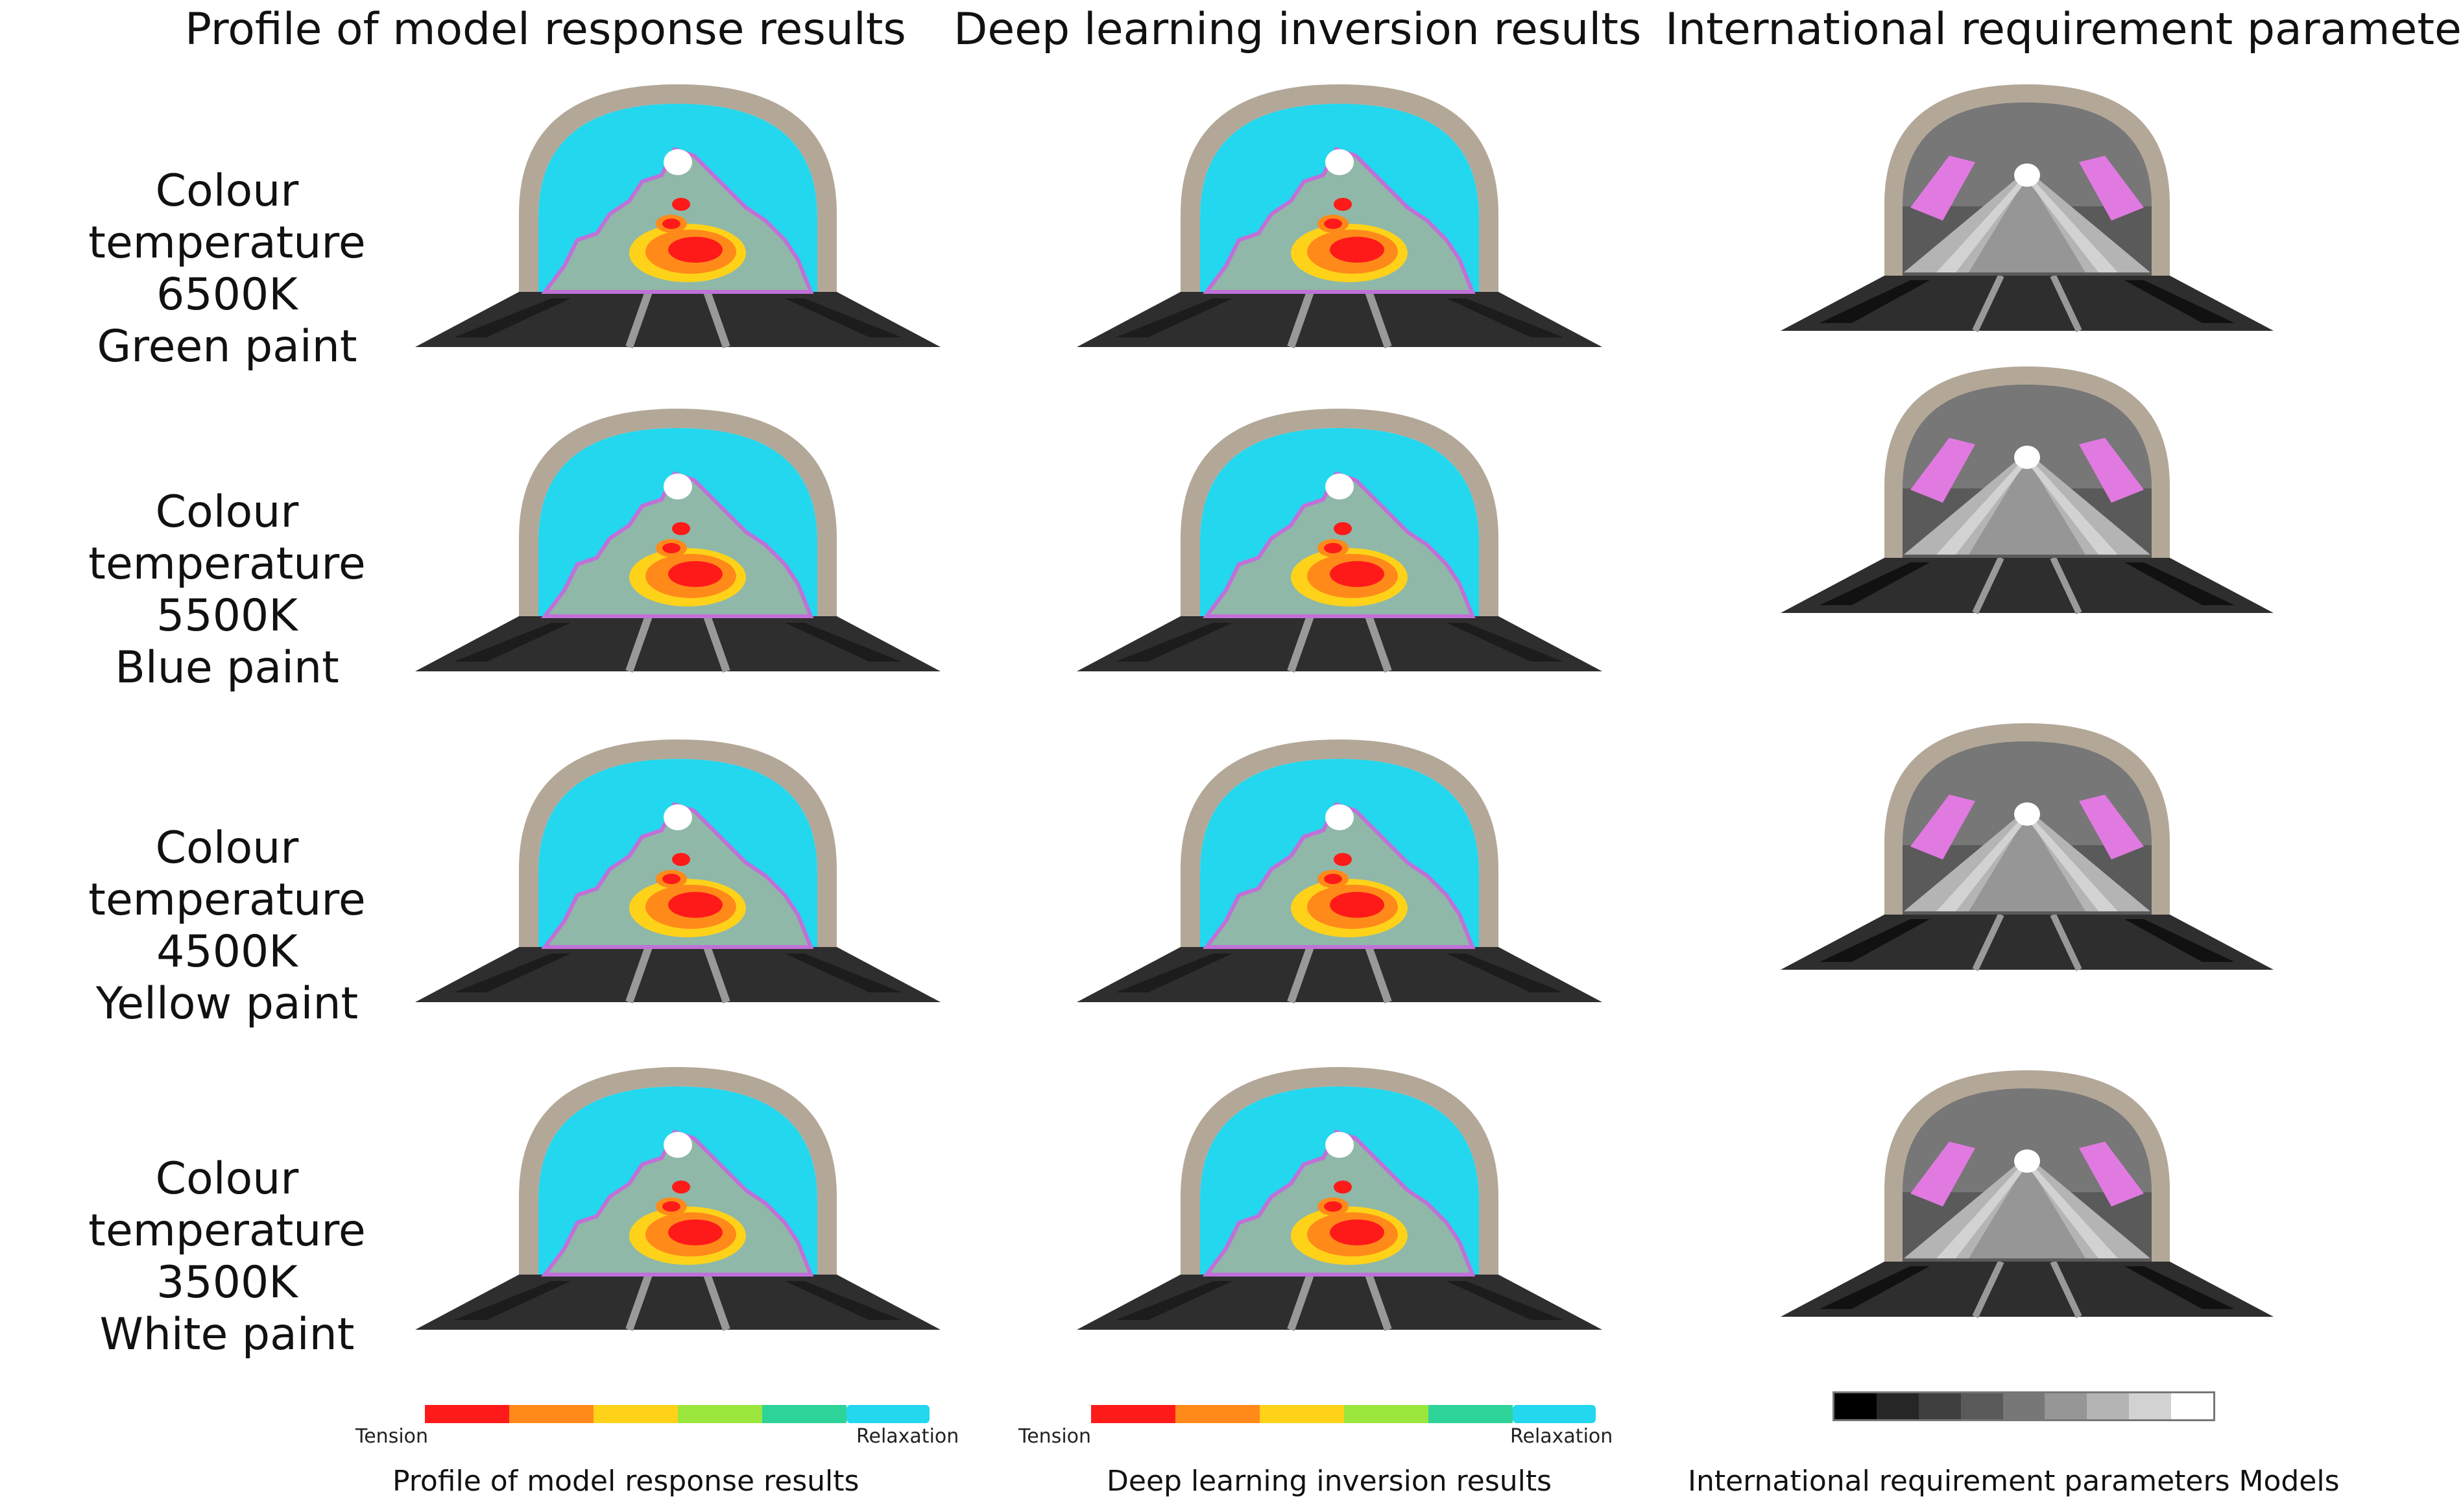 Image resolution: width=2463 pixels, height=1512 pixels. What do you see at coordinates (678, 1197) in the screenshot?
I see `model-response-tunnel-3500k` at bounding box center [678, 1197].